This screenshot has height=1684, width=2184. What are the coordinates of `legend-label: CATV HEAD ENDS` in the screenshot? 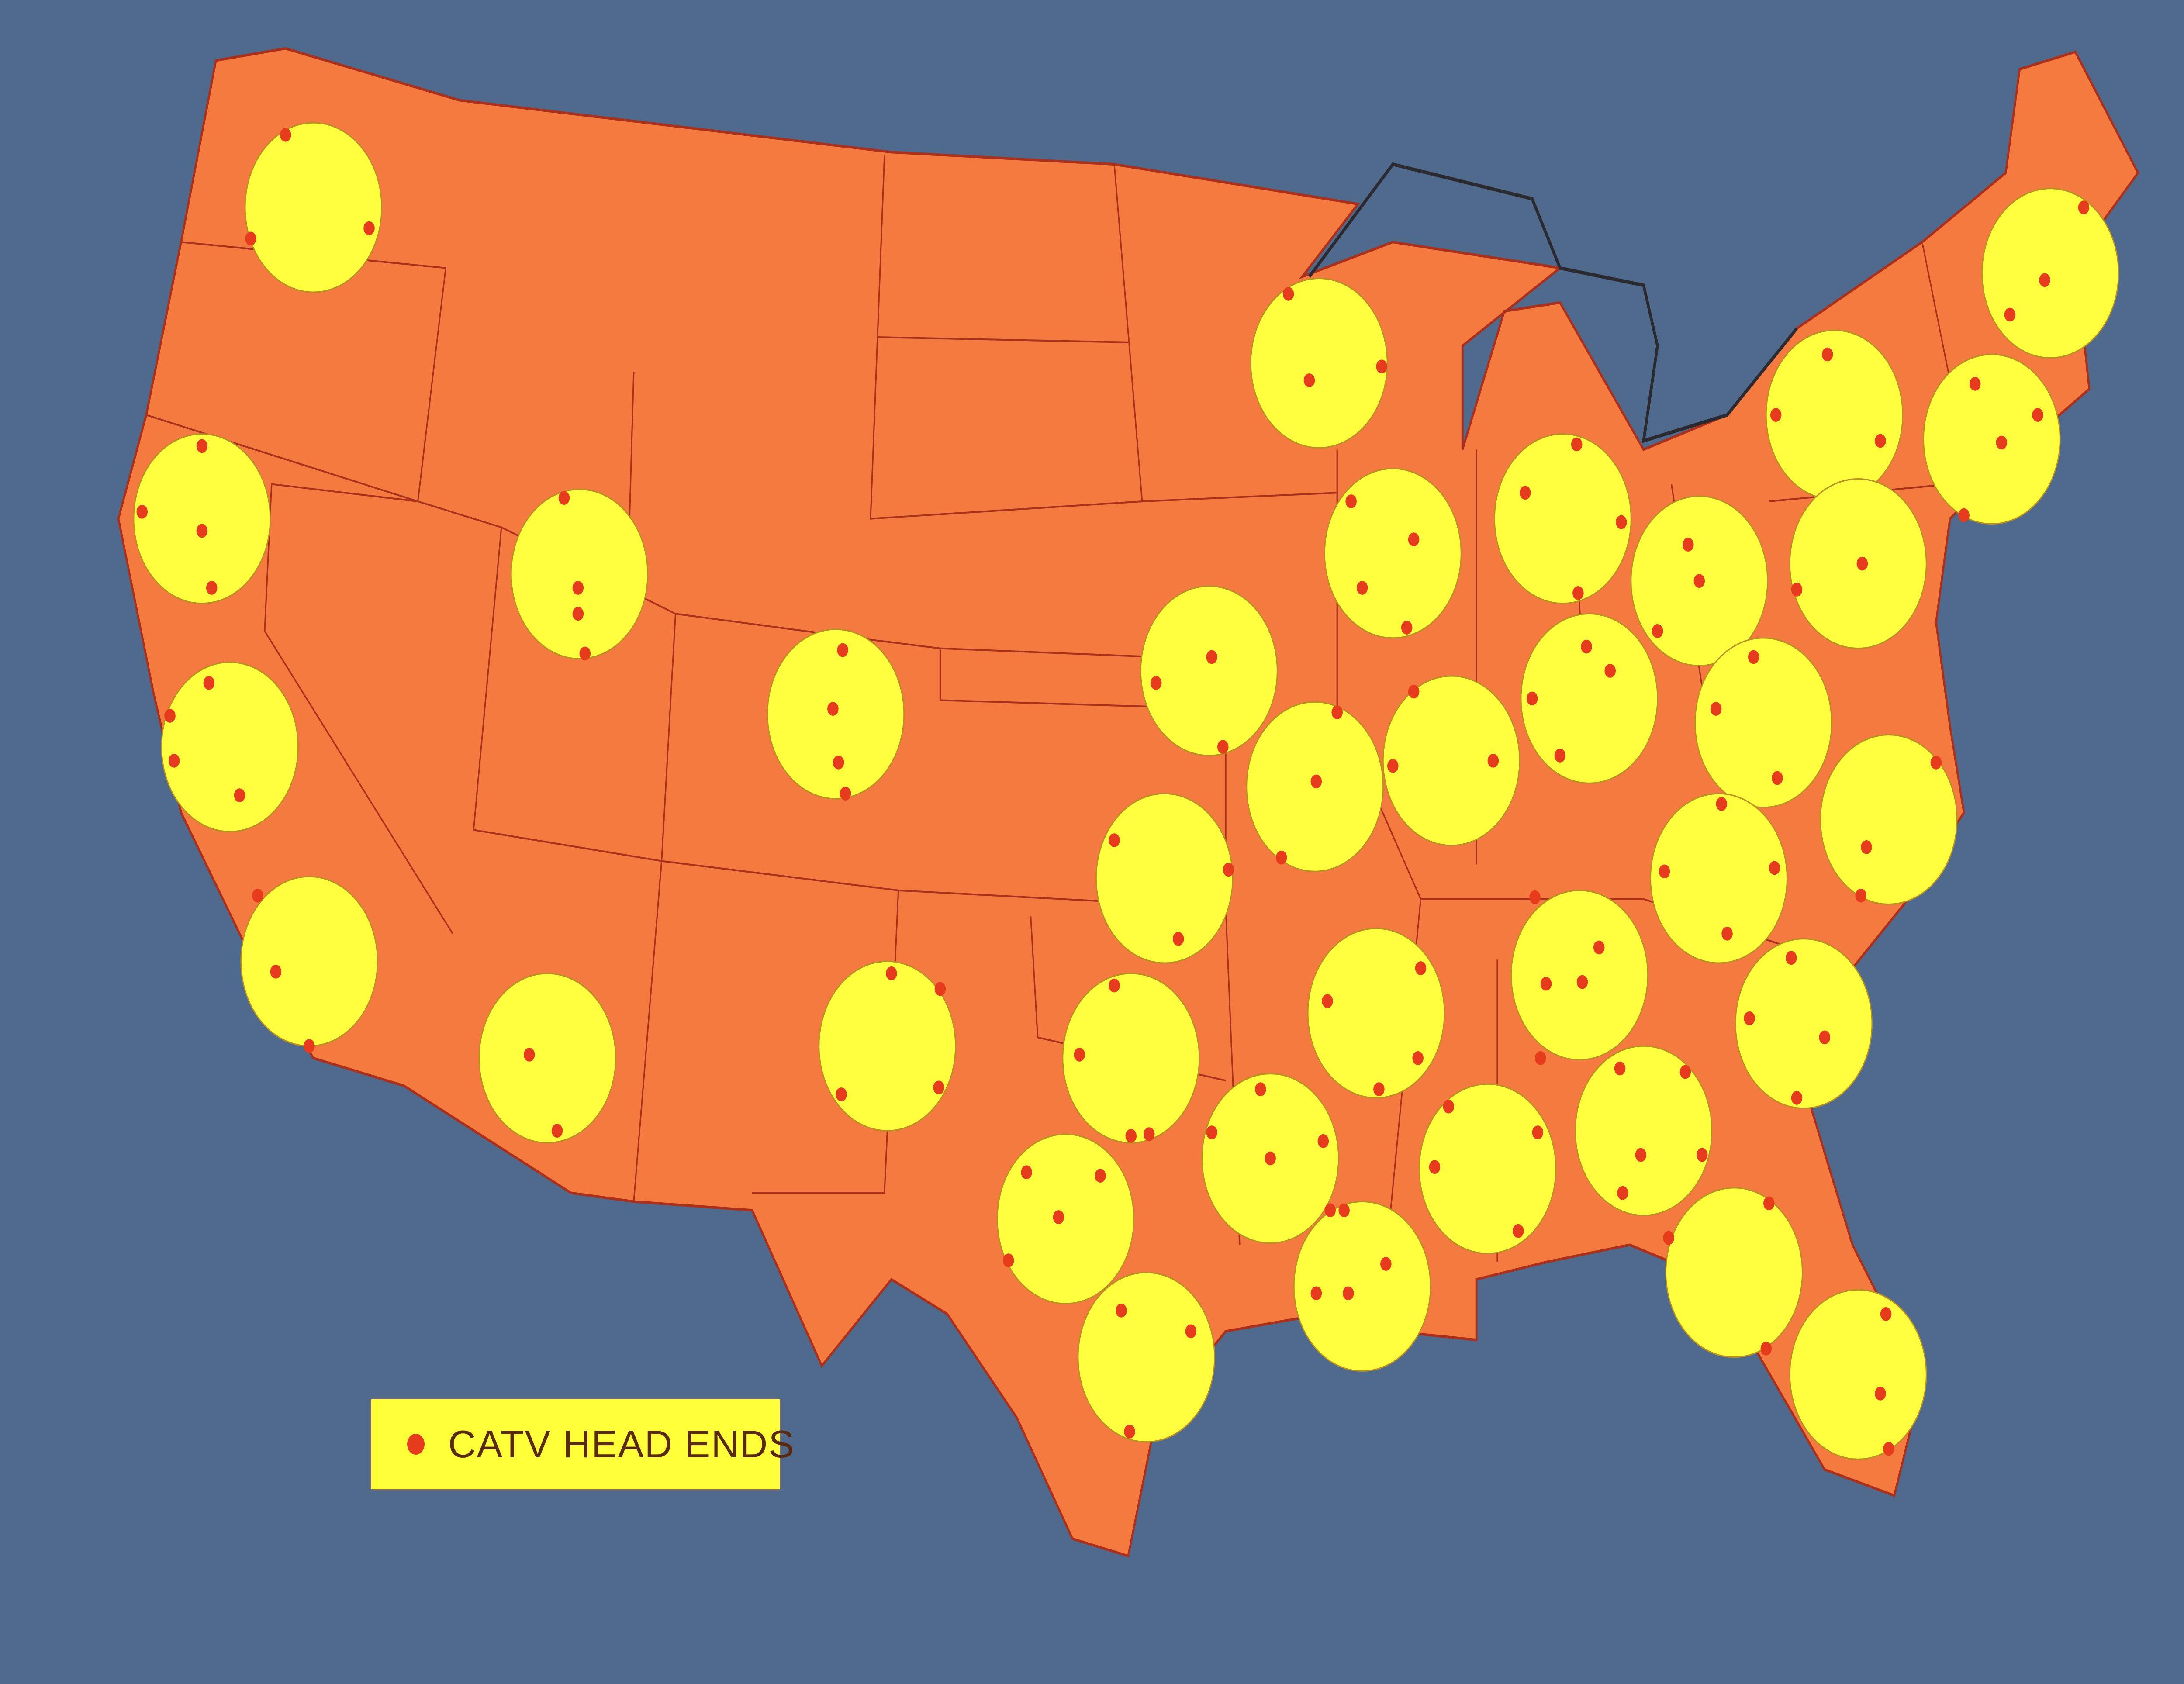 It's located at (621, 1444).